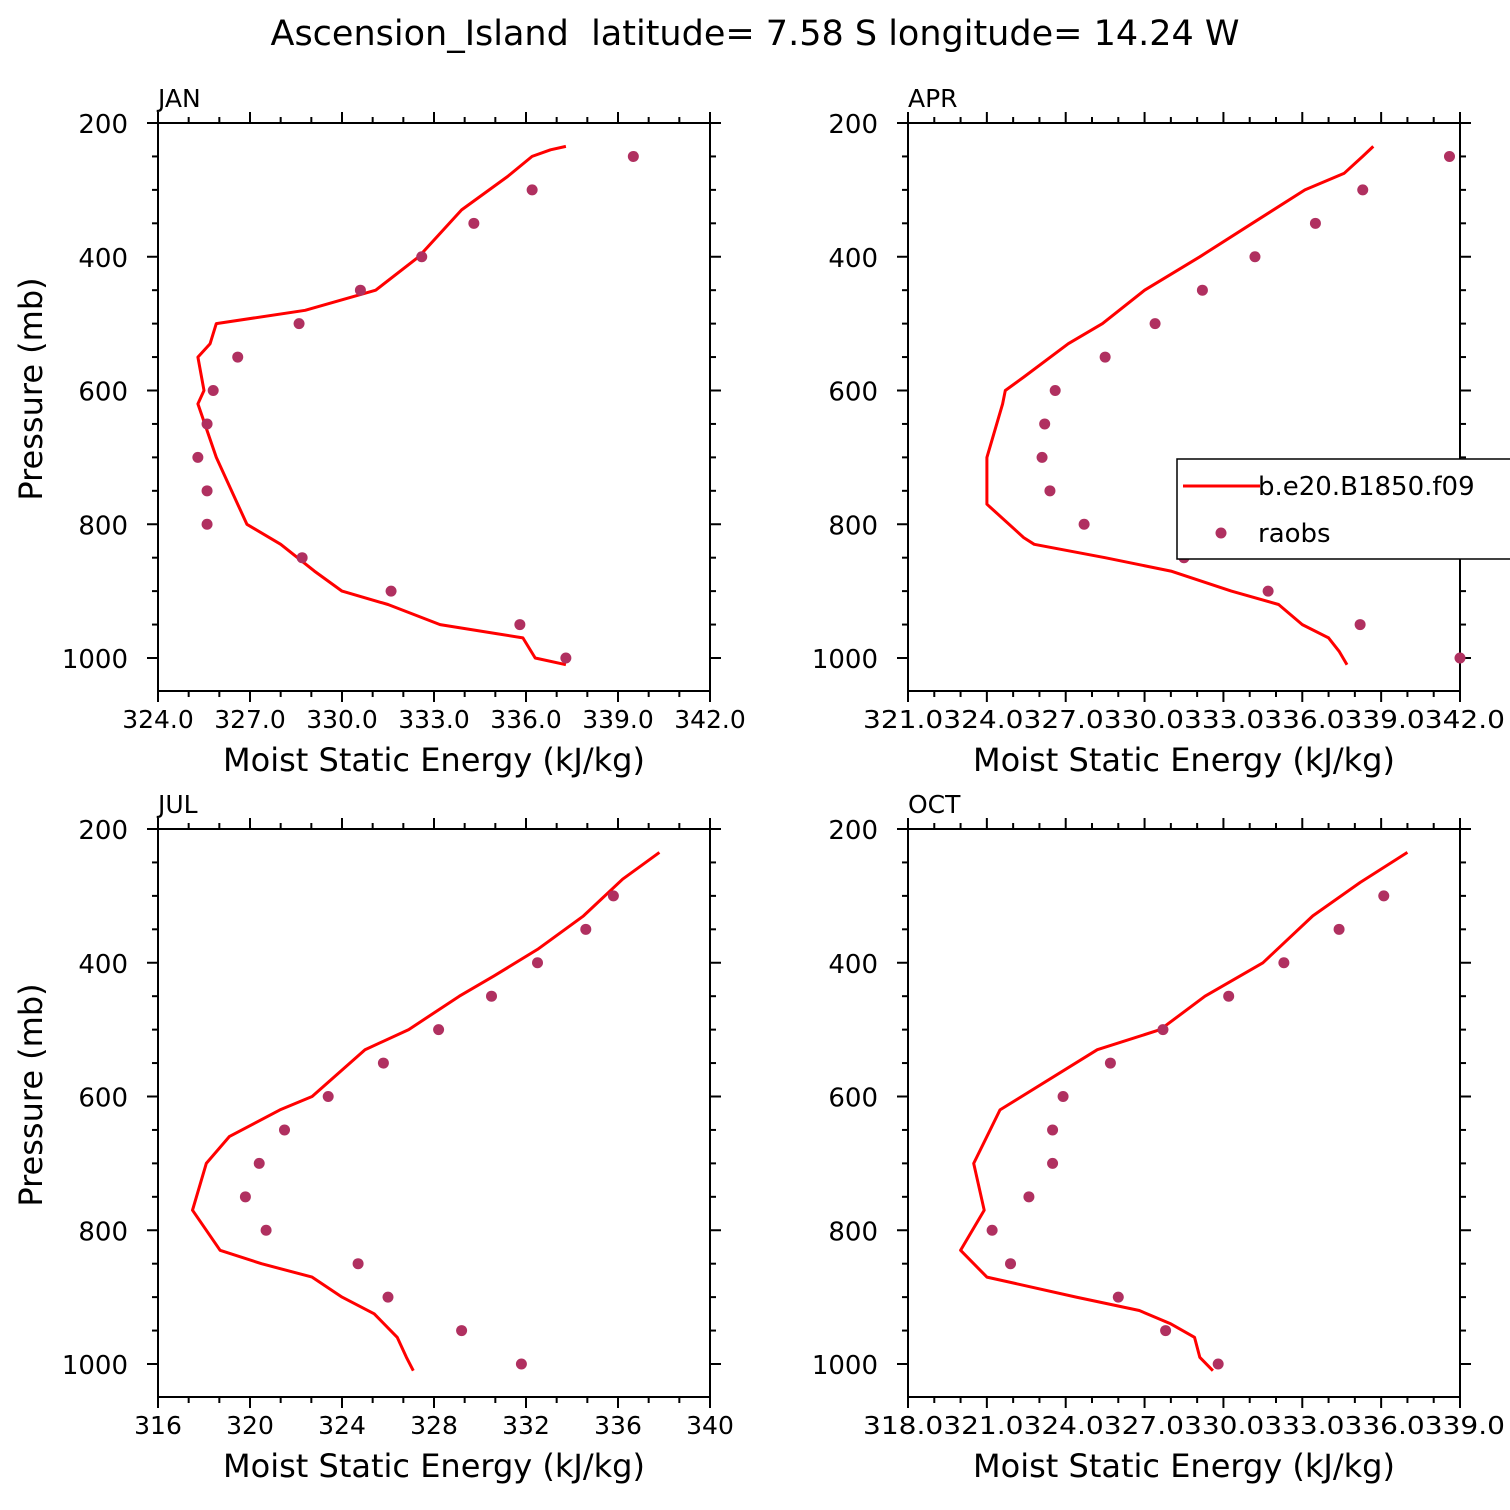  Describe the element at coordinates (1366, 487) in the screenshot. I see `legend-label-model: b.e20.B1850.f09` at that location.